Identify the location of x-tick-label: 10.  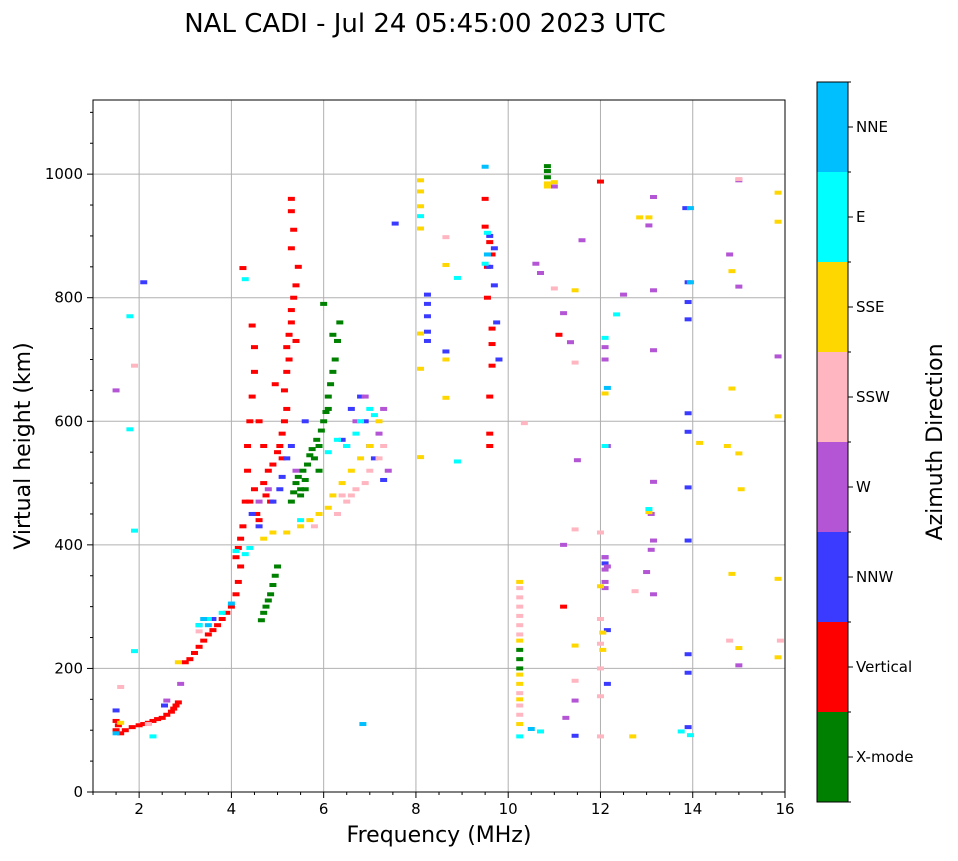
(508, 809).